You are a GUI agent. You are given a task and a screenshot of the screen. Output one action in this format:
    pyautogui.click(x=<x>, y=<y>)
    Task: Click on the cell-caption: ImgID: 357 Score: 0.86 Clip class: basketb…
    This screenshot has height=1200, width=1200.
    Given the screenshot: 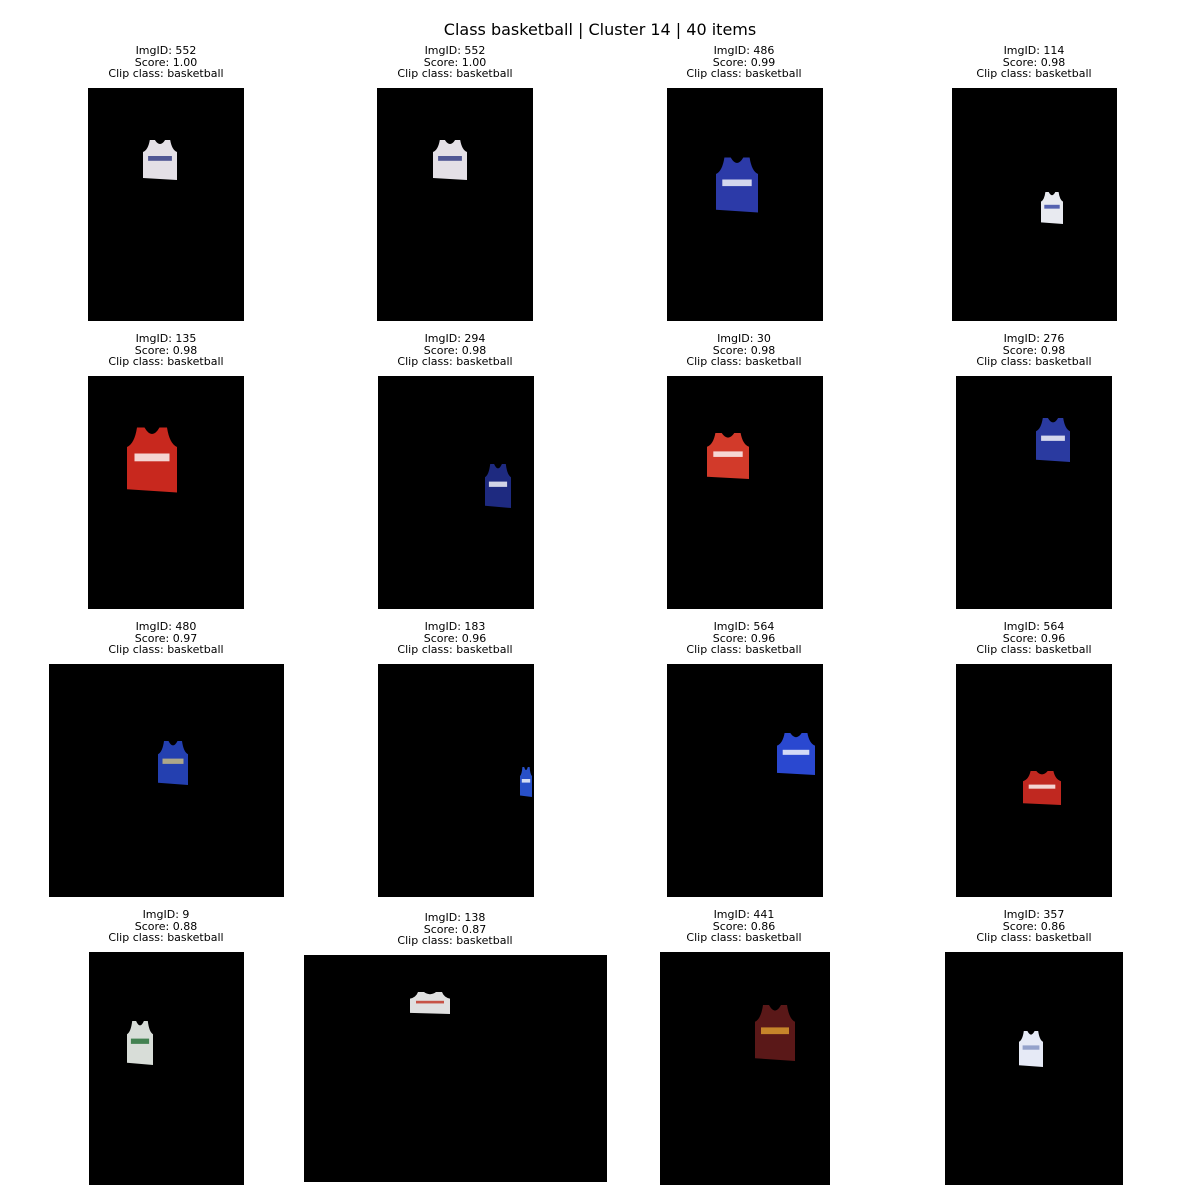 What is the action you would take?
    pyautogui.click(x=1034, y=926)
    